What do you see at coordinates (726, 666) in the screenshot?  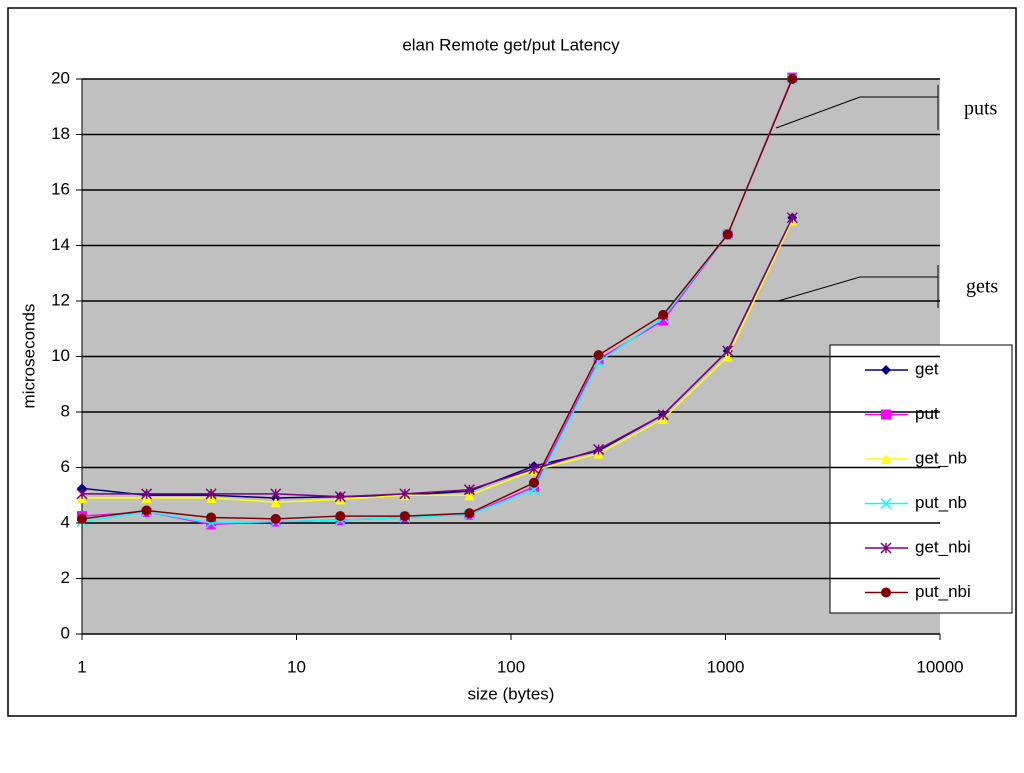 I see `x-tick-label: 1000` at bounding box center [726, 666].